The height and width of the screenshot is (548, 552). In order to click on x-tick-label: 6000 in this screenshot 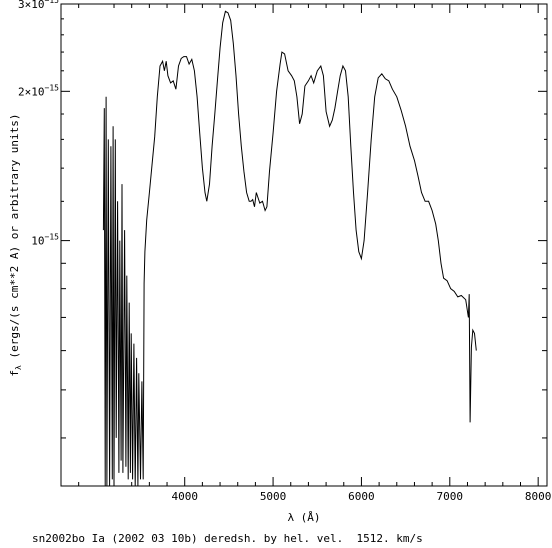, I will do `click(361, 496)`.